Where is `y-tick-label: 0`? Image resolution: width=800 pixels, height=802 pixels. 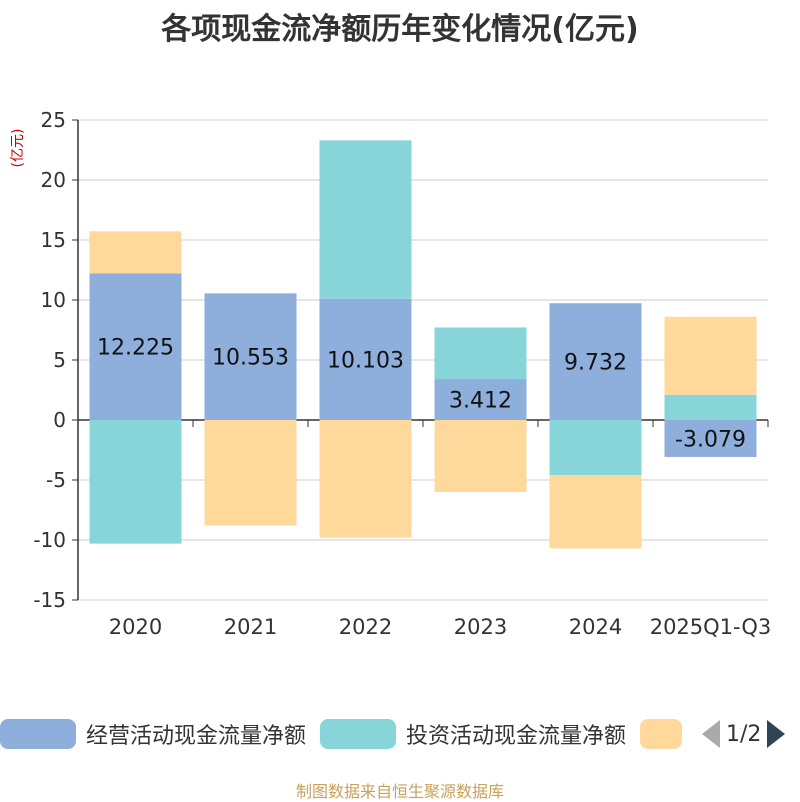 y-tick-label: 0 is located at coordinates (59, 420).